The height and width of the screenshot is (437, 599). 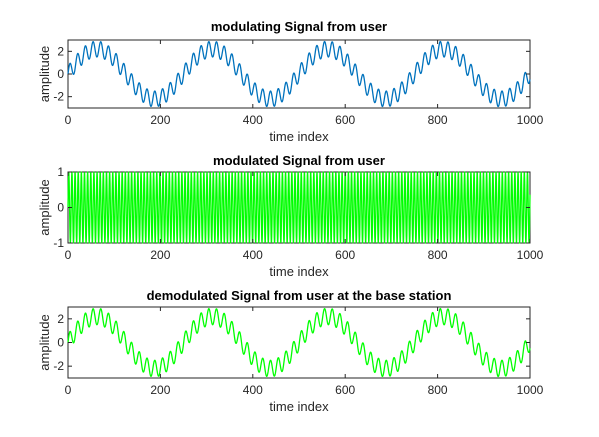 What do you see at coordinates (299, 160) in the screenshot?
I see `chart-title: modulated Signal from user` at bounding box center [299, 160].